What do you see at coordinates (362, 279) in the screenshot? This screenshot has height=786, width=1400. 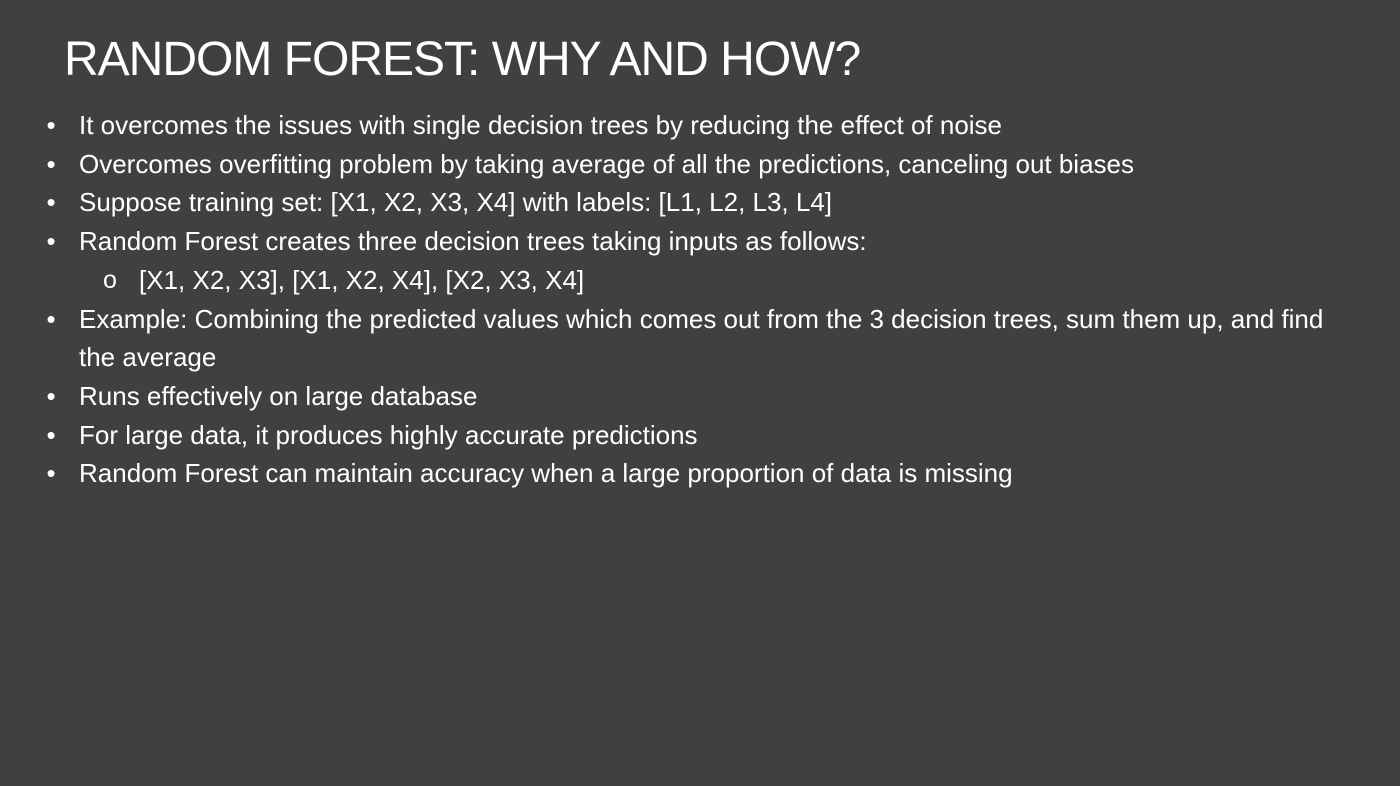 I see `sub-bullet-text: [X1, X2, X3], [X1, X2, X4], [X2, X3, X4]` at bounding box center [362, 279].